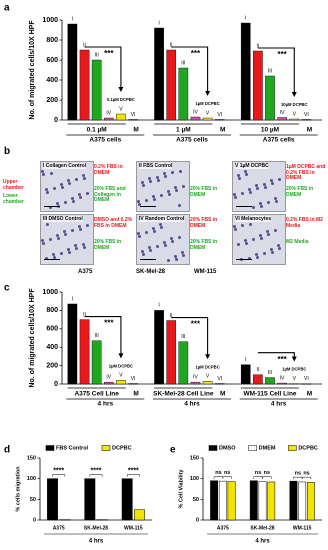 Image resolution: width=328 pixels, height=550 pixels. I want to click on y-tick-label: 400, so click(52, 347).